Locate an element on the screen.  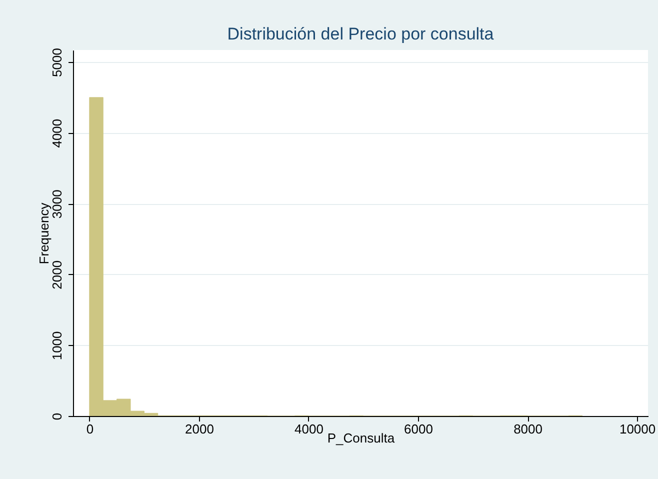
x-axis-title: P_Consulta is located at coordinates (361, 438).